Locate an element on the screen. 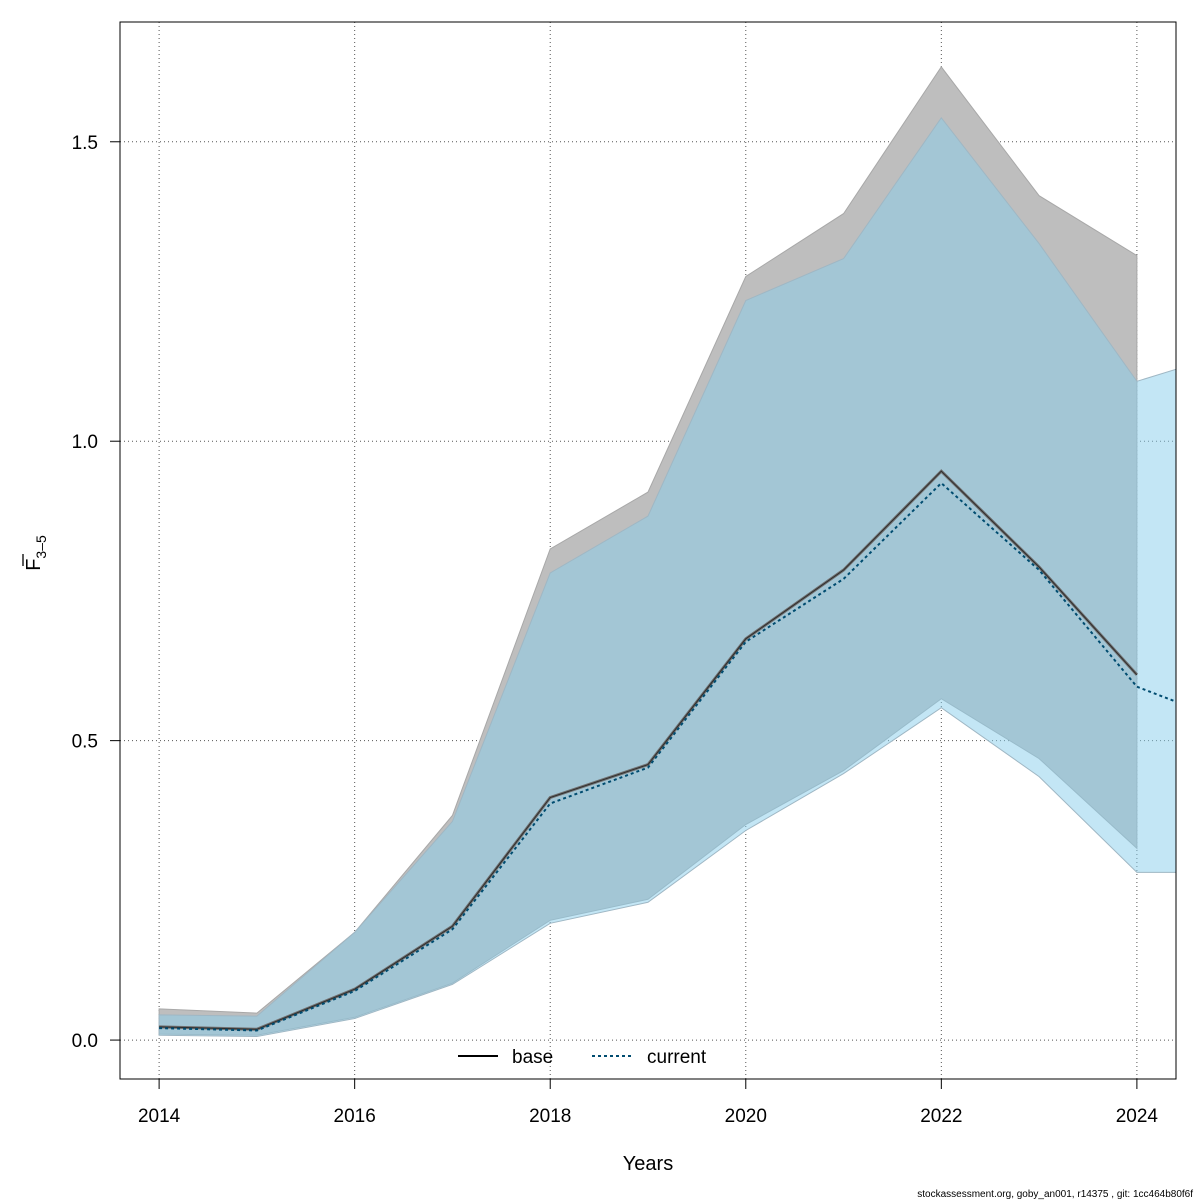 The height and width of the screenshot is (1200, 1200). x-axis-title: Years is located at coordinates (648, 1164).